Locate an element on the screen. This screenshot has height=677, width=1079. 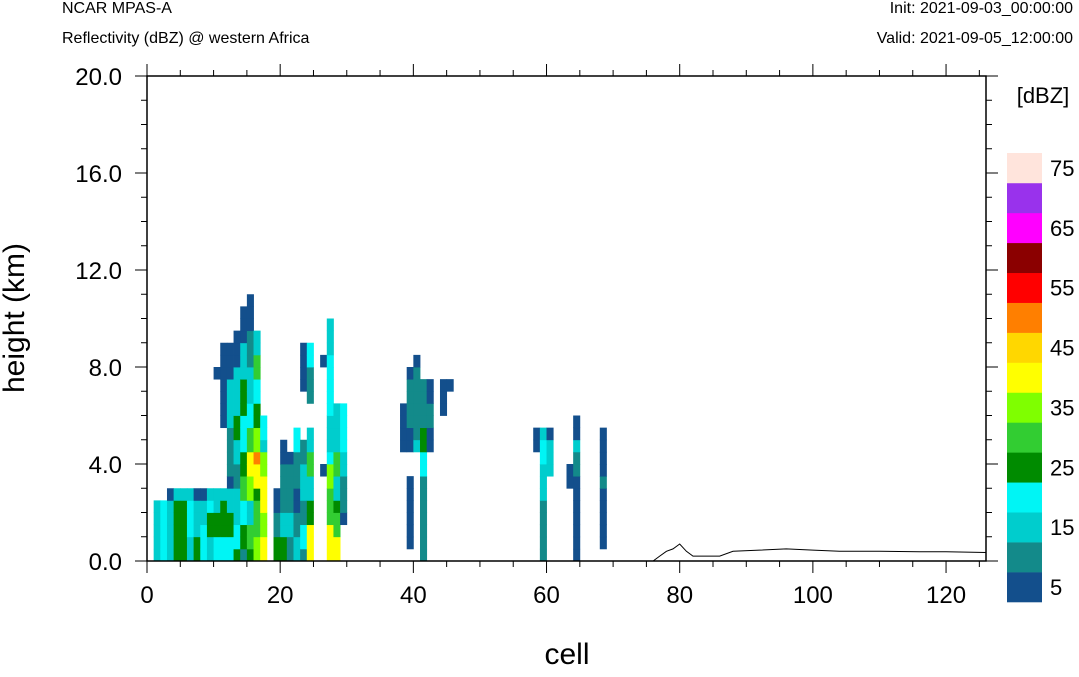
colorbar-label: 5 is located at coordinates (1056, 587).